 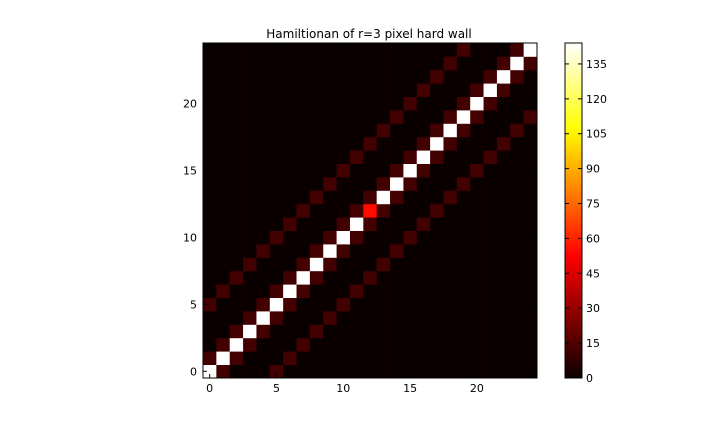 What do you see at coordinates (343, 388) in the screenshot?
I see `x-tick-label: 10` at bounding box center [343, 388].